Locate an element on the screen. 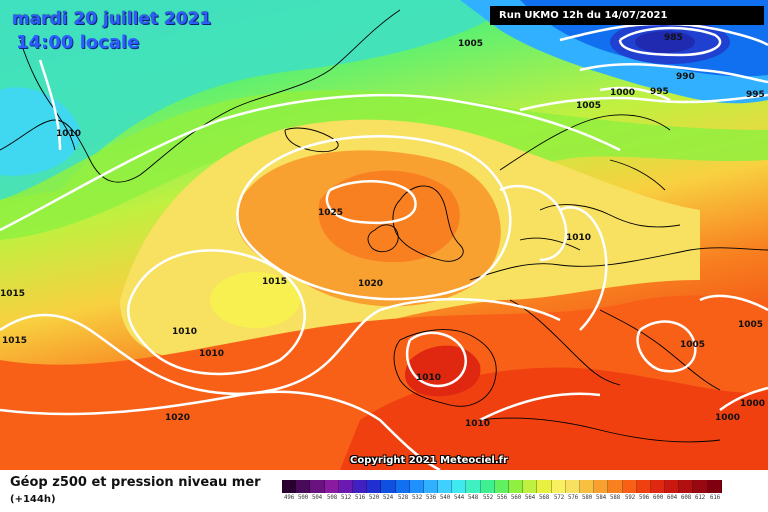  scale-cell: 588 is located at coordinates (615, 492).